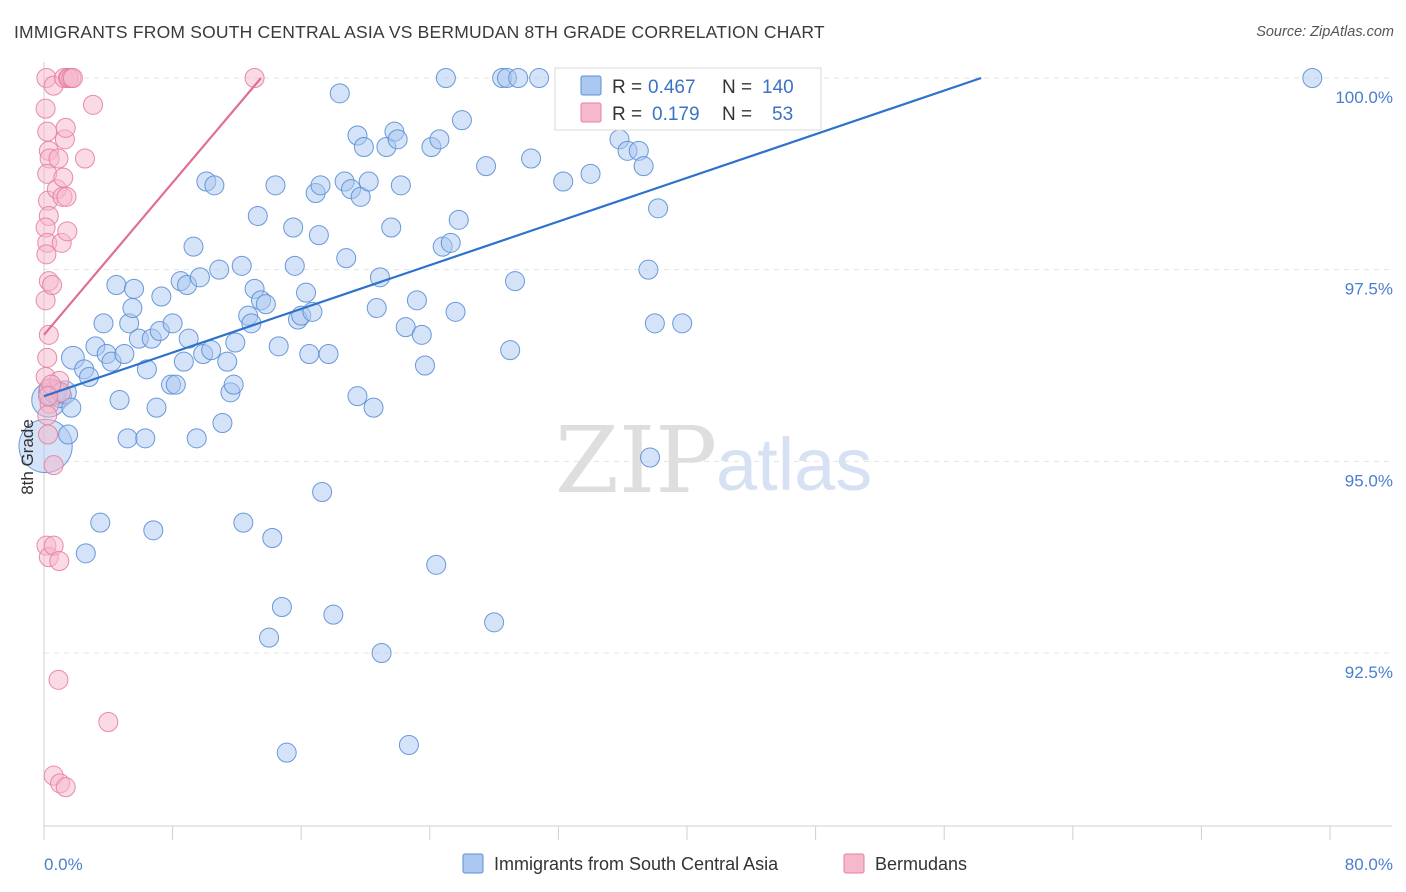 The height and width of the screenshot is (892, 1406). I want to click on stats-n-label-2: N =, so click(737, 114).